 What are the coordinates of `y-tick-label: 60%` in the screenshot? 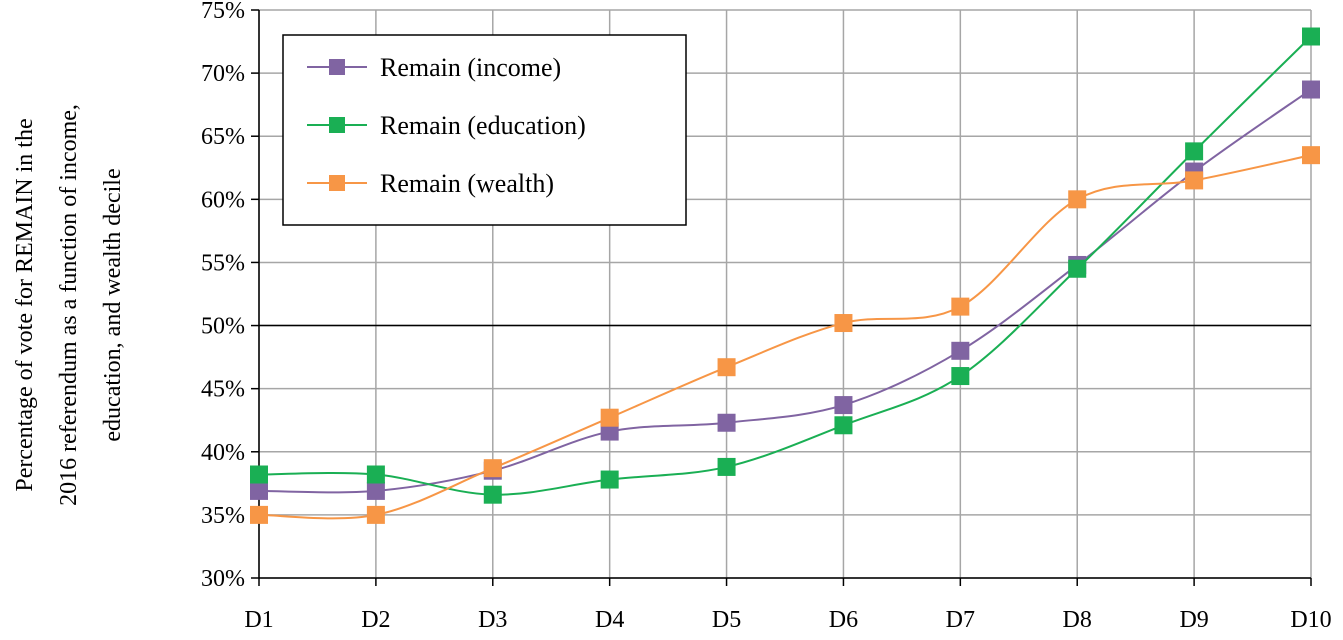 It's located at (223, 200).